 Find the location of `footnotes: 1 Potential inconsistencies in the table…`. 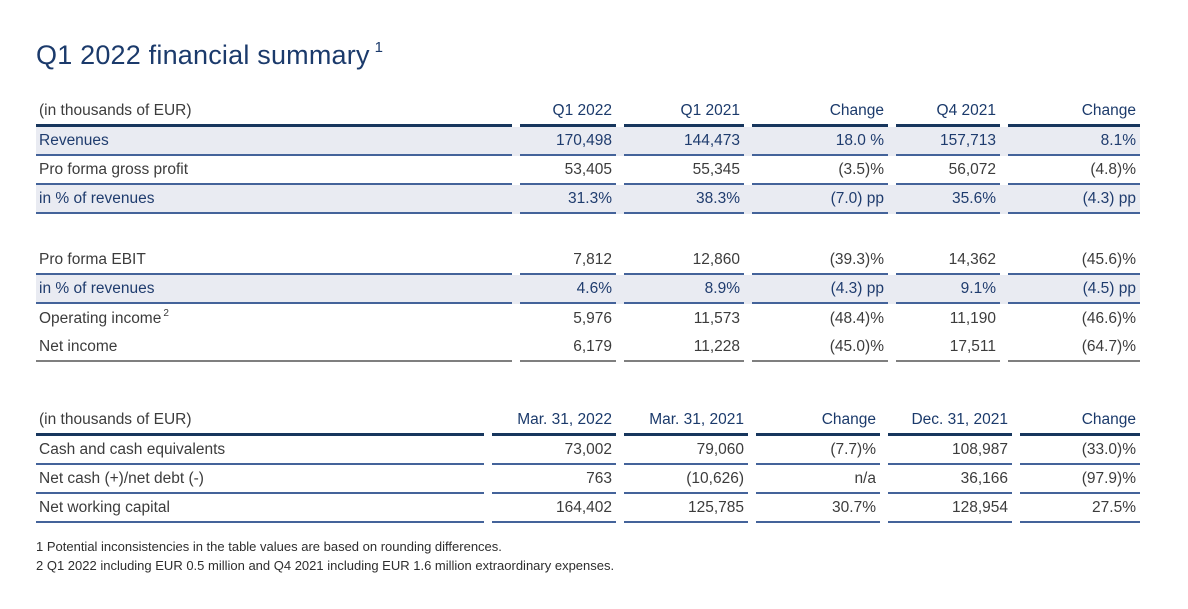

footnotes: 1 Potential inconsistencies in the table… is located at coordinates (588, 556).